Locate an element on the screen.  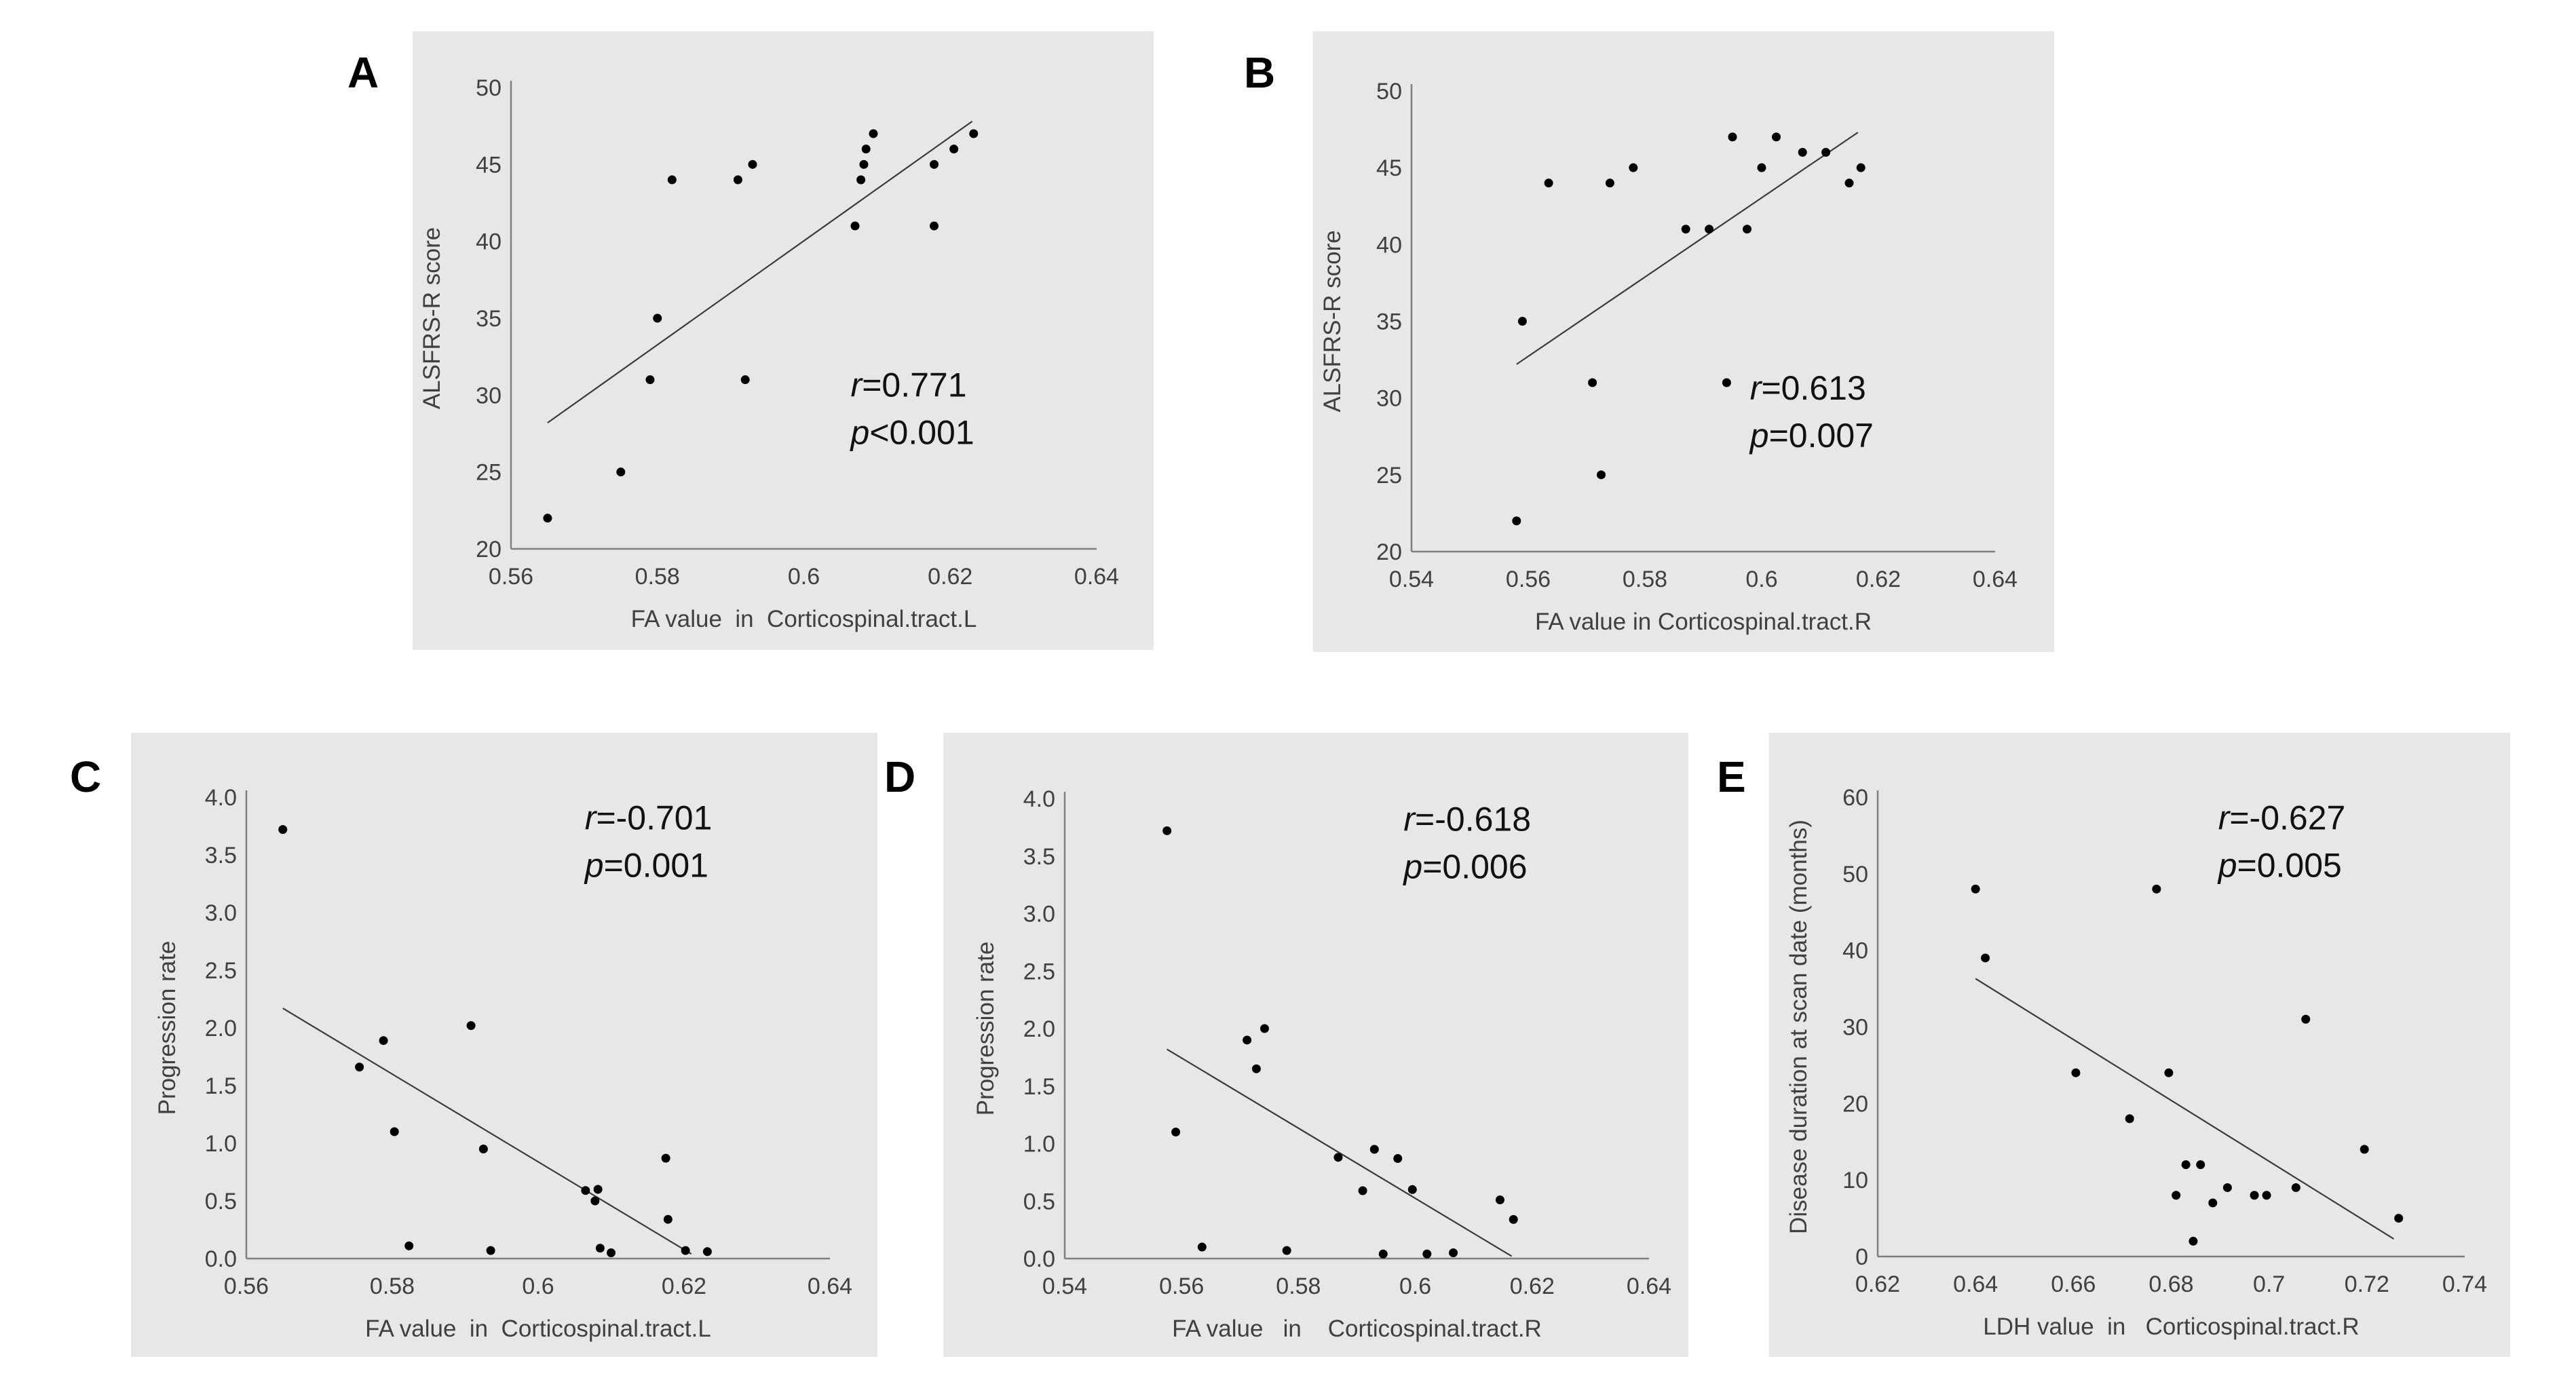
y-tick-label: 0 is located at coordinates (1861, 1257).